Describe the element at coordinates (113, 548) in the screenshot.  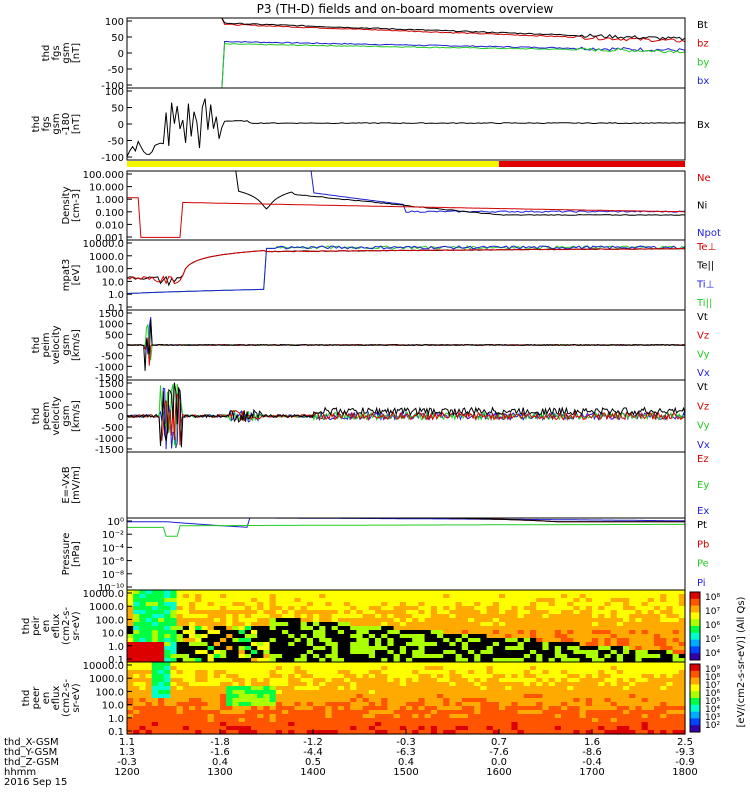
I see `y-tick-label: 10⁻⁴` at that location.